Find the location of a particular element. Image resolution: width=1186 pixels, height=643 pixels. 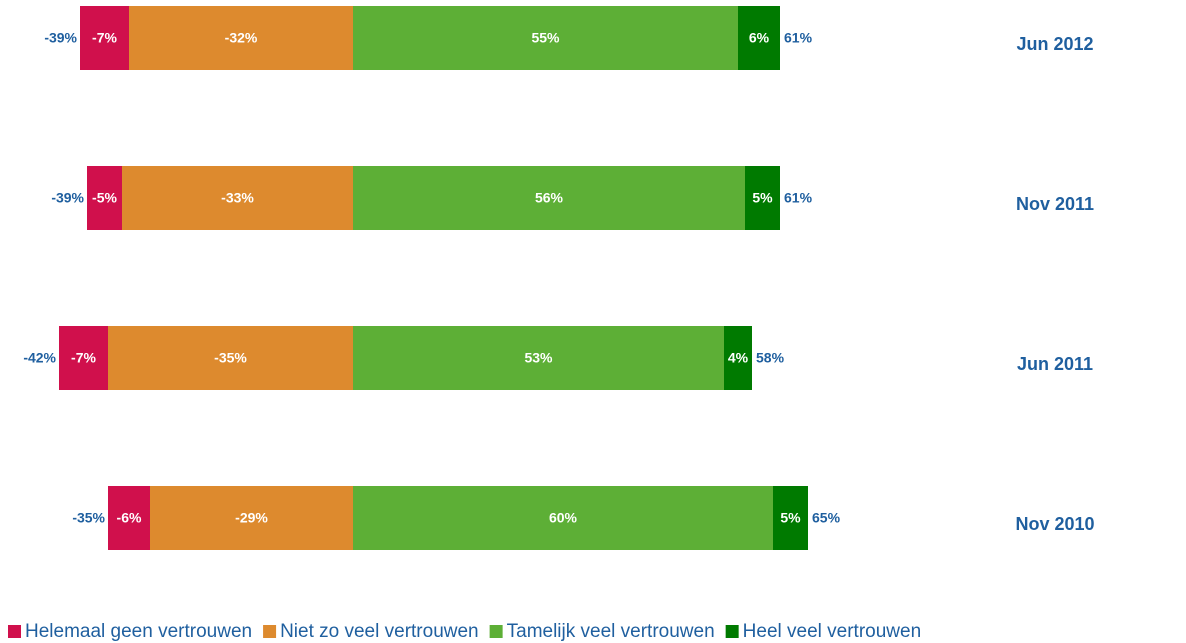

segment-label: -35% is located at coordinates (230, 358).